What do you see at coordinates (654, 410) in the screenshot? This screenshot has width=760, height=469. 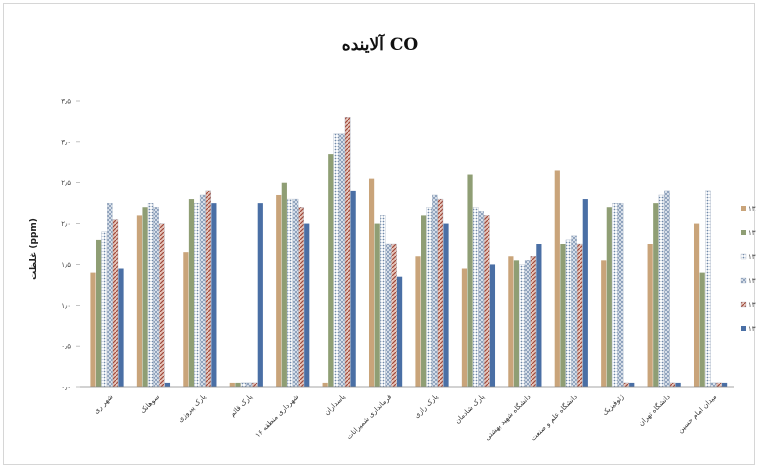 I see `category-label: دانشگاه تهران` at bounding box center [654, 410].